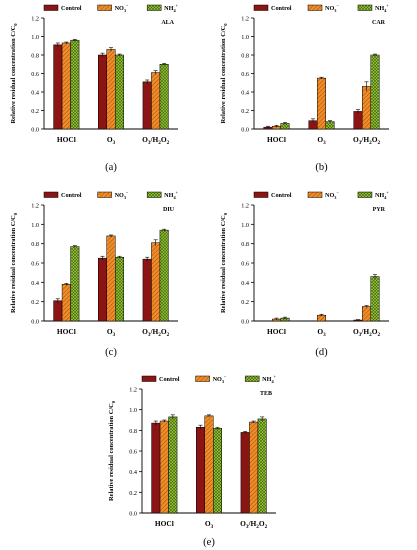  I want to click on panel-caption: (e), so click(209, 542).